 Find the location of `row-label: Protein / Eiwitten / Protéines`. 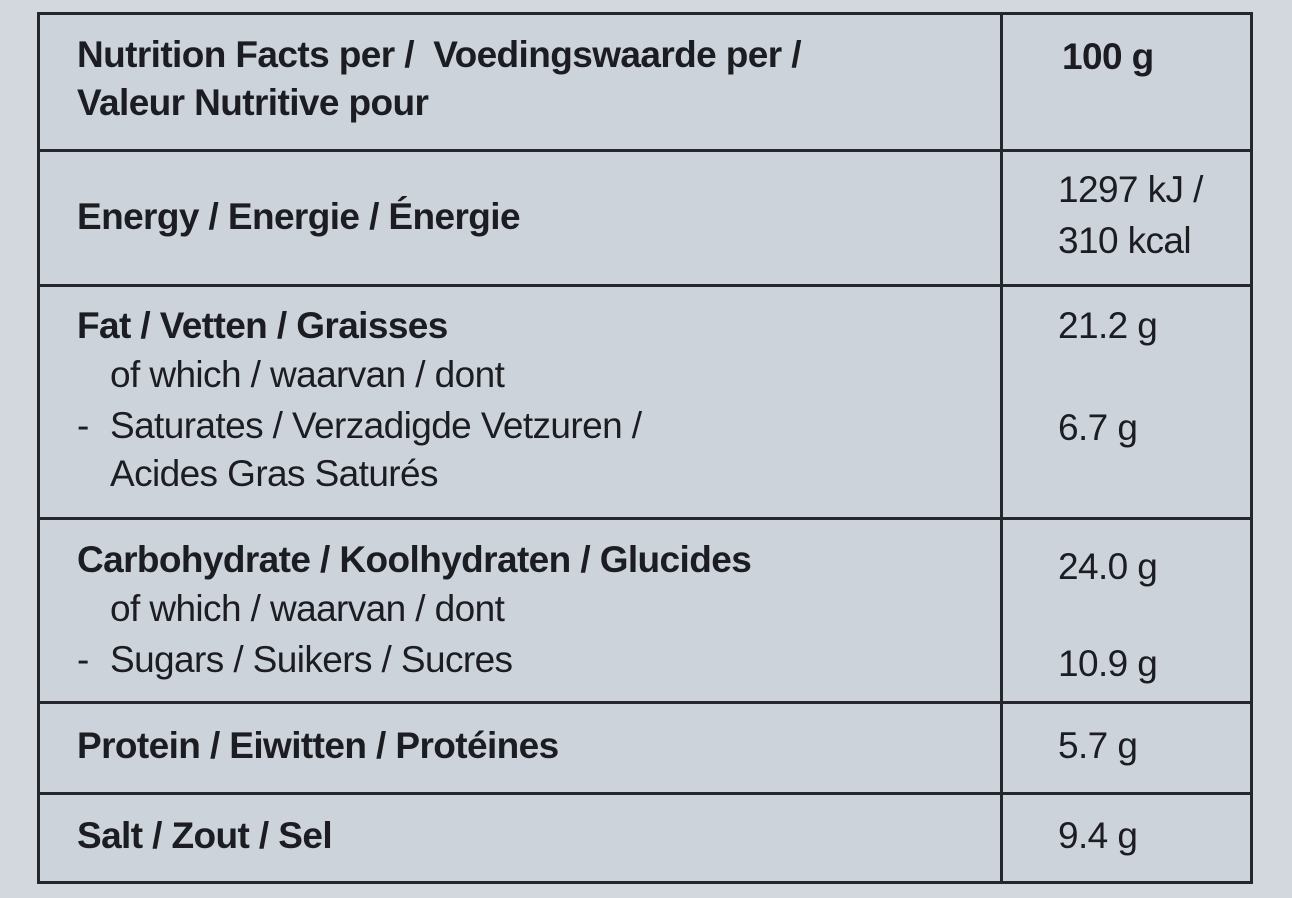

row-label: Protein / Eiwitten / Protéines is located at coordinates (318, 745).